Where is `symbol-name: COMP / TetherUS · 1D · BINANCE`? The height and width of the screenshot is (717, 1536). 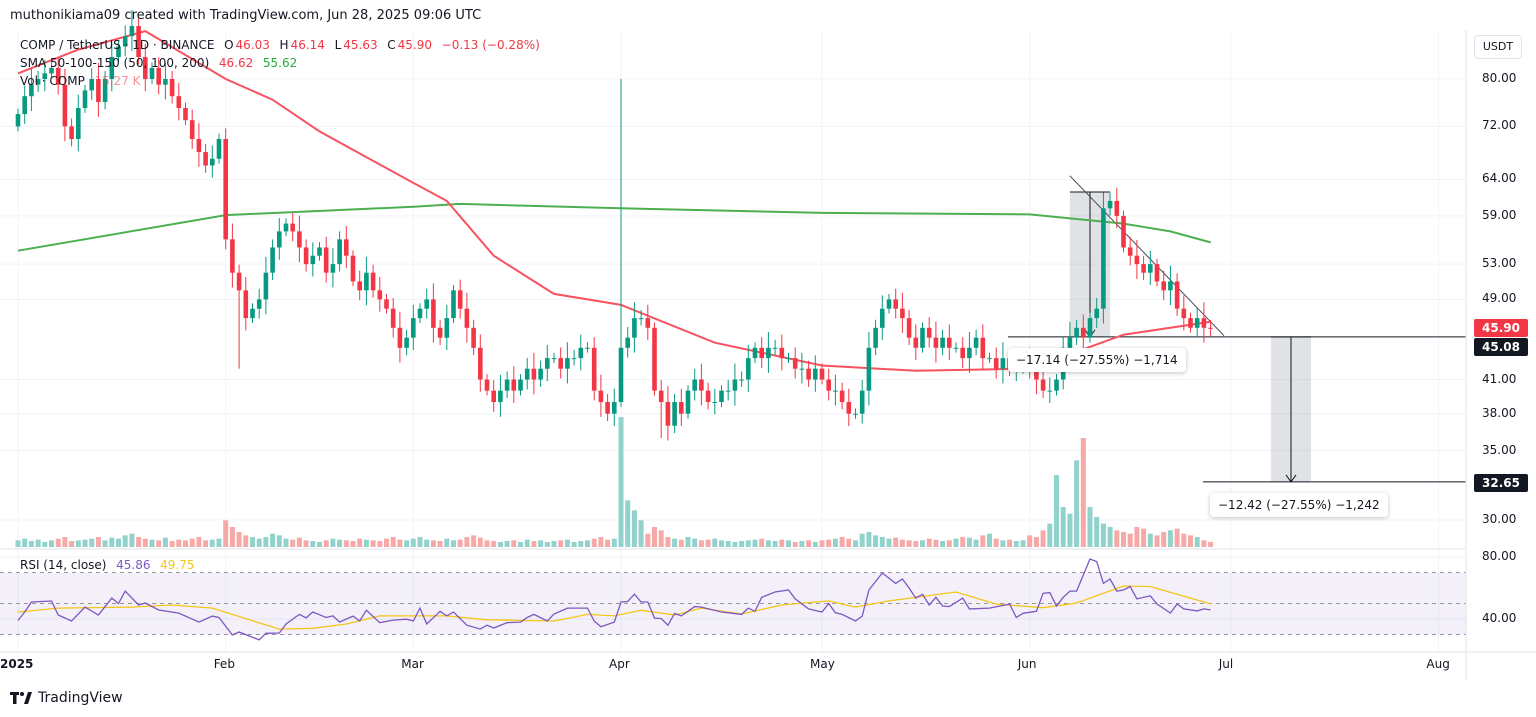 symbol-name: COMP / TetherUS · 1D · BINANCE is located at coordinates (117, 45).